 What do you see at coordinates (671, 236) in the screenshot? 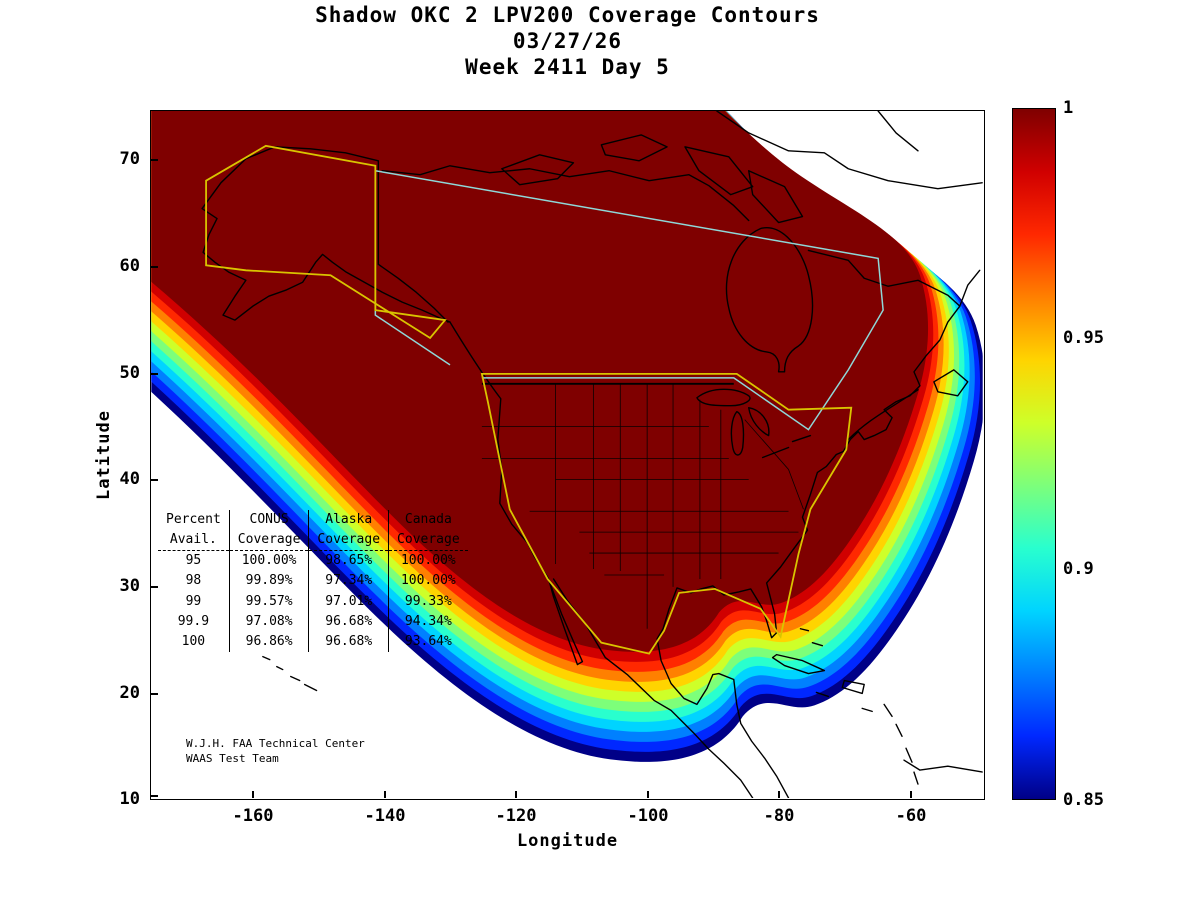
I see `coastline-arctic` at bounding box center [671, 236].